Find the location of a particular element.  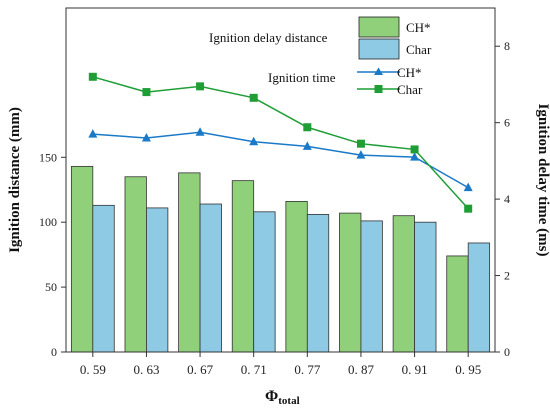

legend-line-ch-marker is located at coordinates (378, 71).